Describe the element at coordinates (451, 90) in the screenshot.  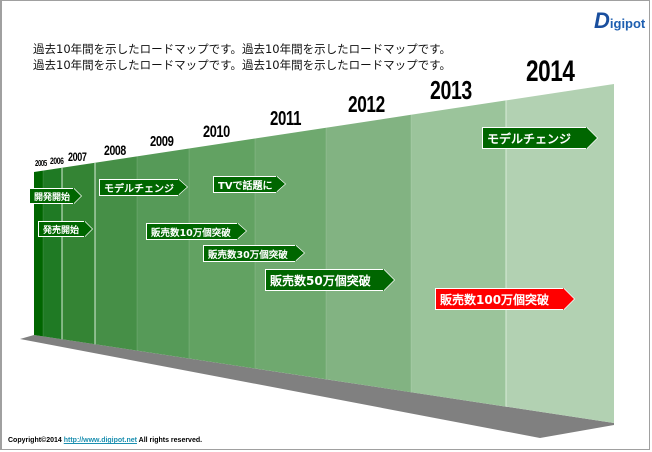
I see `year-label-2013: 2013` at that location.